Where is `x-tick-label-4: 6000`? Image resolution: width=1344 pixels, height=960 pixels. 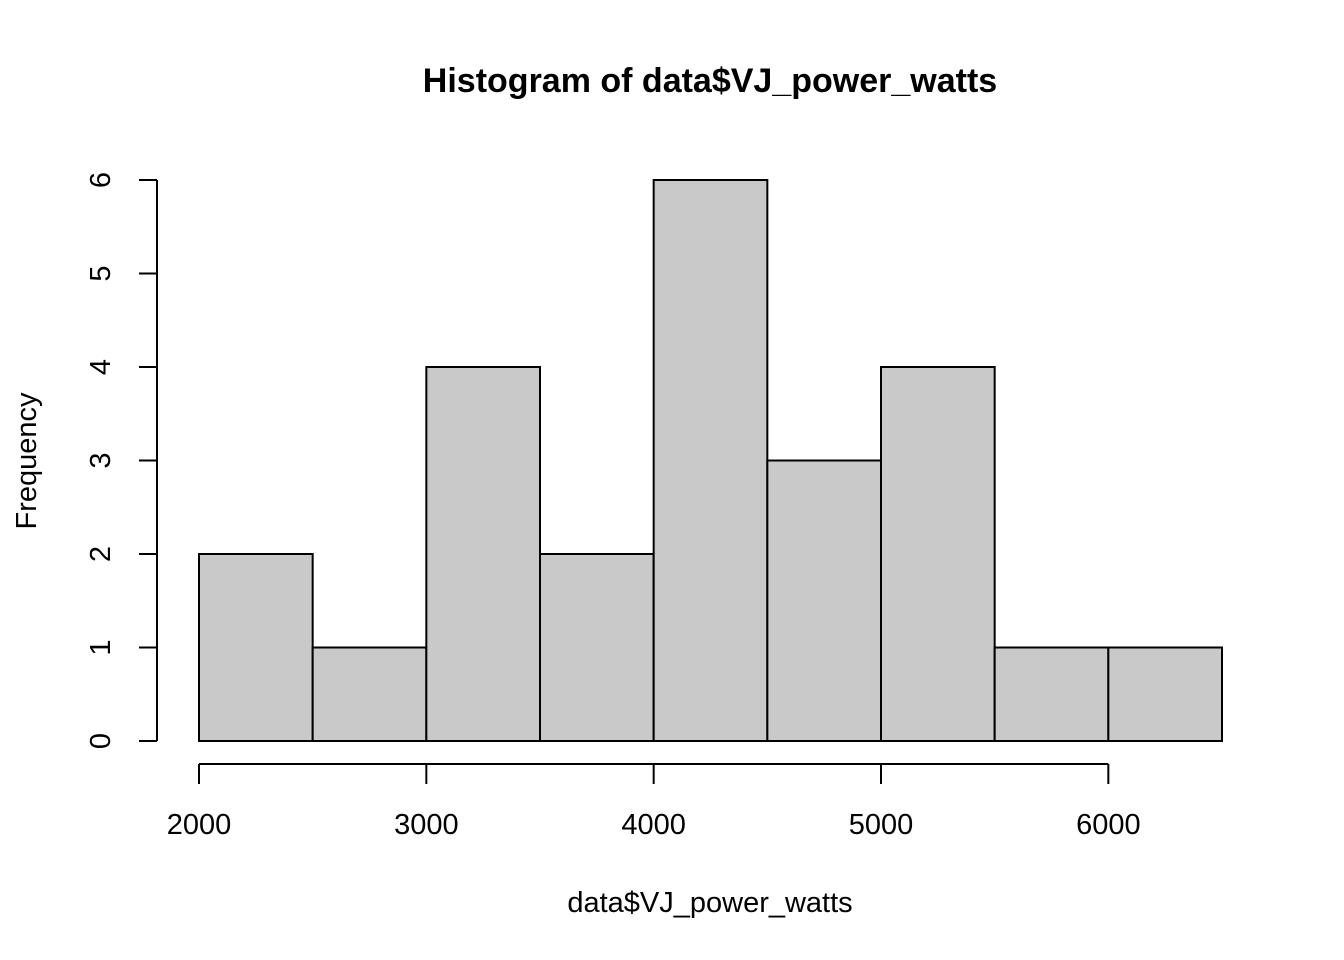
x-tick-label-4: 6000 is located at coordinates (1108, 825).